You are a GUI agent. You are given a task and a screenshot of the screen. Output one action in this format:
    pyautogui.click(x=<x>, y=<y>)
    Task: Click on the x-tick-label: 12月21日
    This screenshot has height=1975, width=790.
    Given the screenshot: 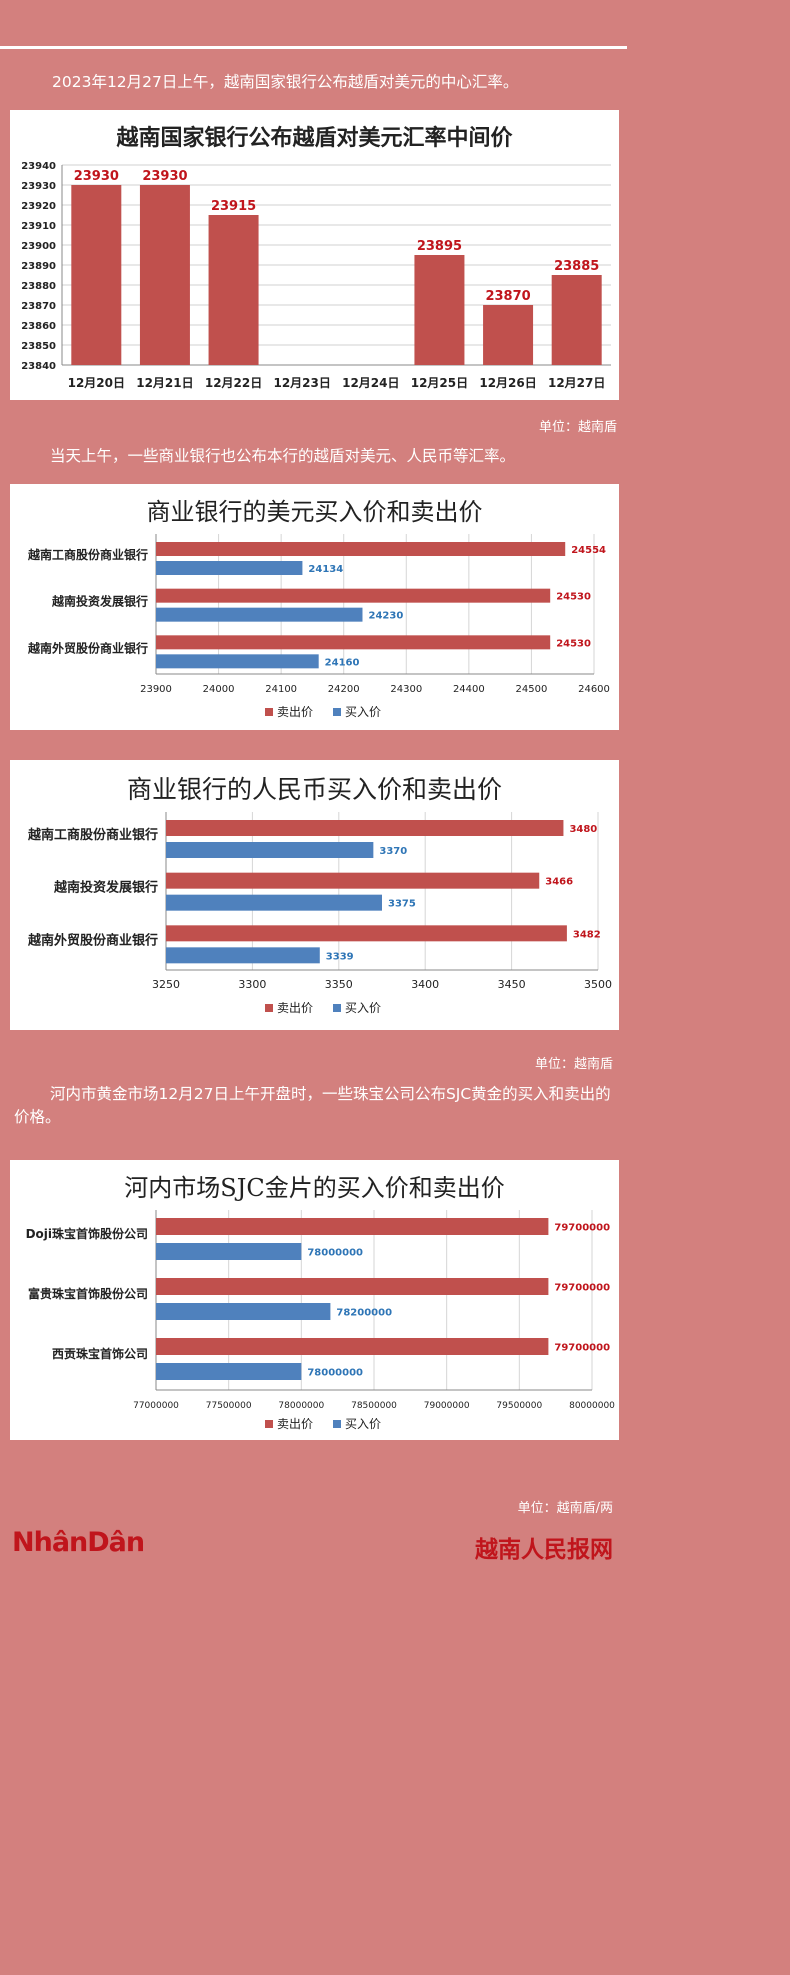 What is the action you would take?
    pyautogui.click(x=164, y=383)
    